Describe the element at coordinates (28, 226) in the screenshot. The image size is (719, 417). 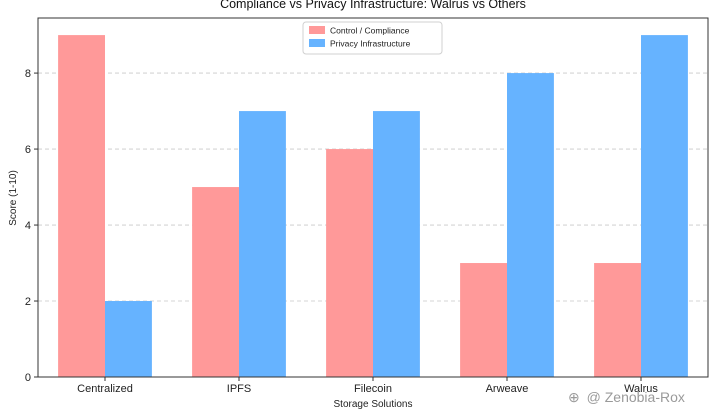
I see `y-tick-label: 4` at that location.